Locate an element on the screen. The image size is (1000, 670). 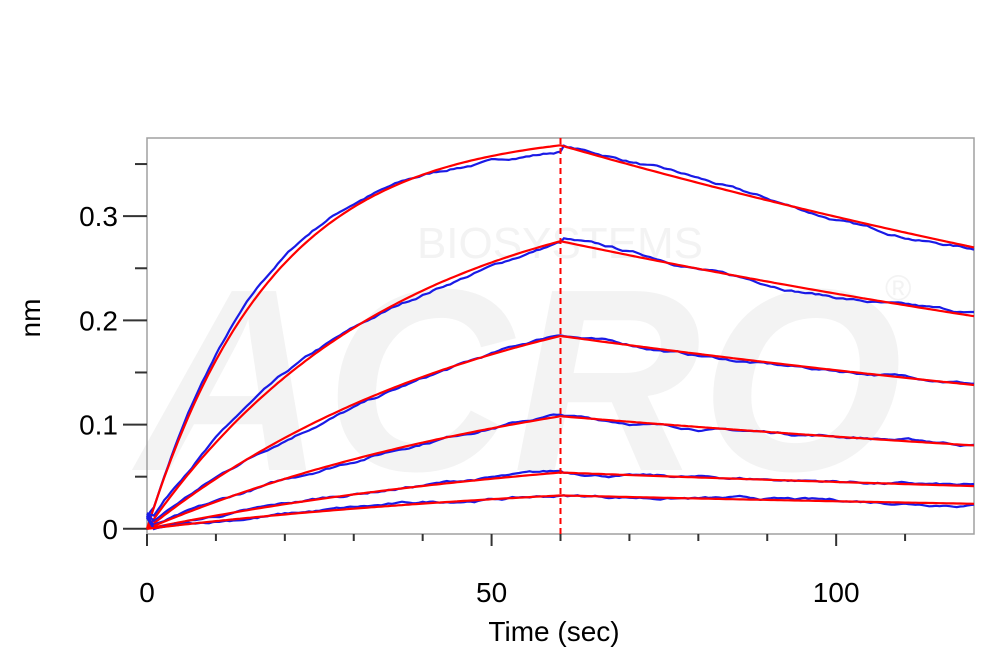
y-axis-title: nm is located at coordinates (30, 318).